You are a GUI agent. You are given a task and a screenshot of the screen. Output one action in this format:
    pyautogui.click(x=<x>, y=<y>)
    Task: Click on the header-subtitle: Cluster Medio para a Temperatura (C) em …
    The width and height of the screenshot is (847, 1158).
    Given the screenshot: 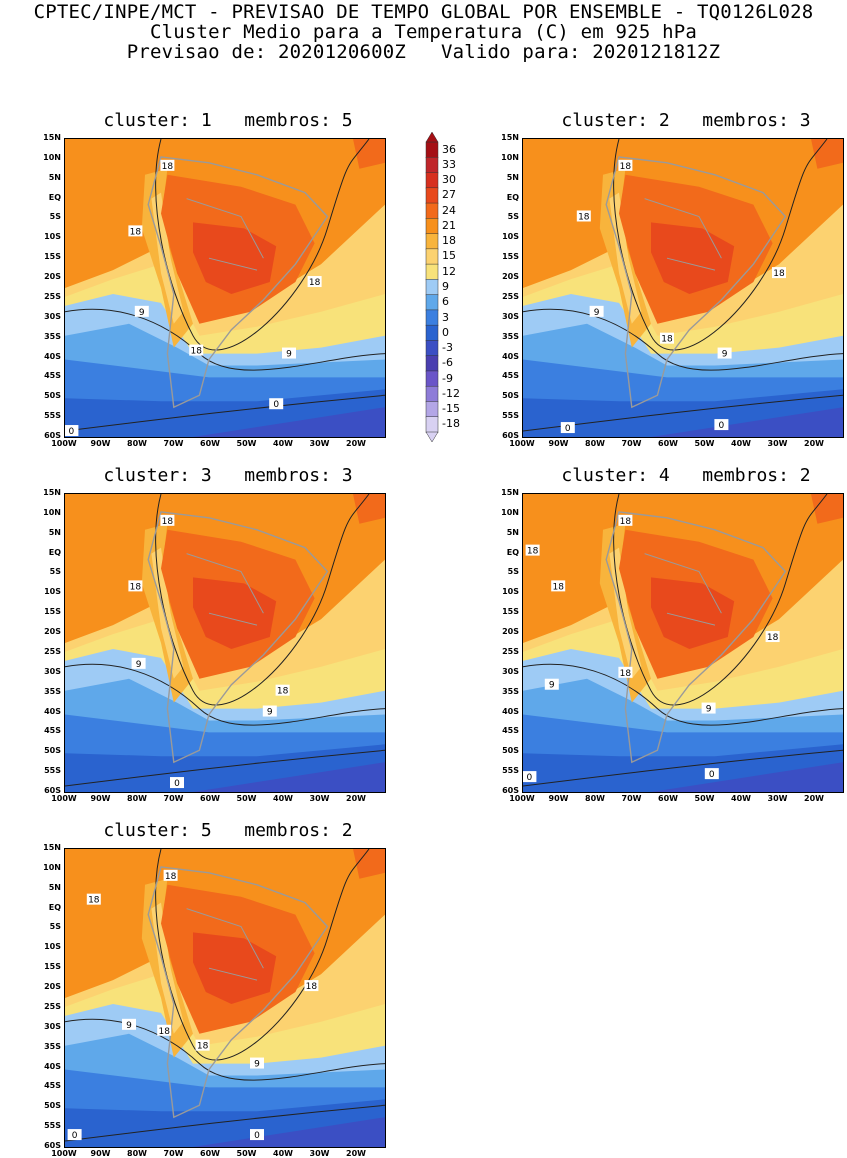 What is the action you would take?
    pyautogui.click(x=423, y=32)
    